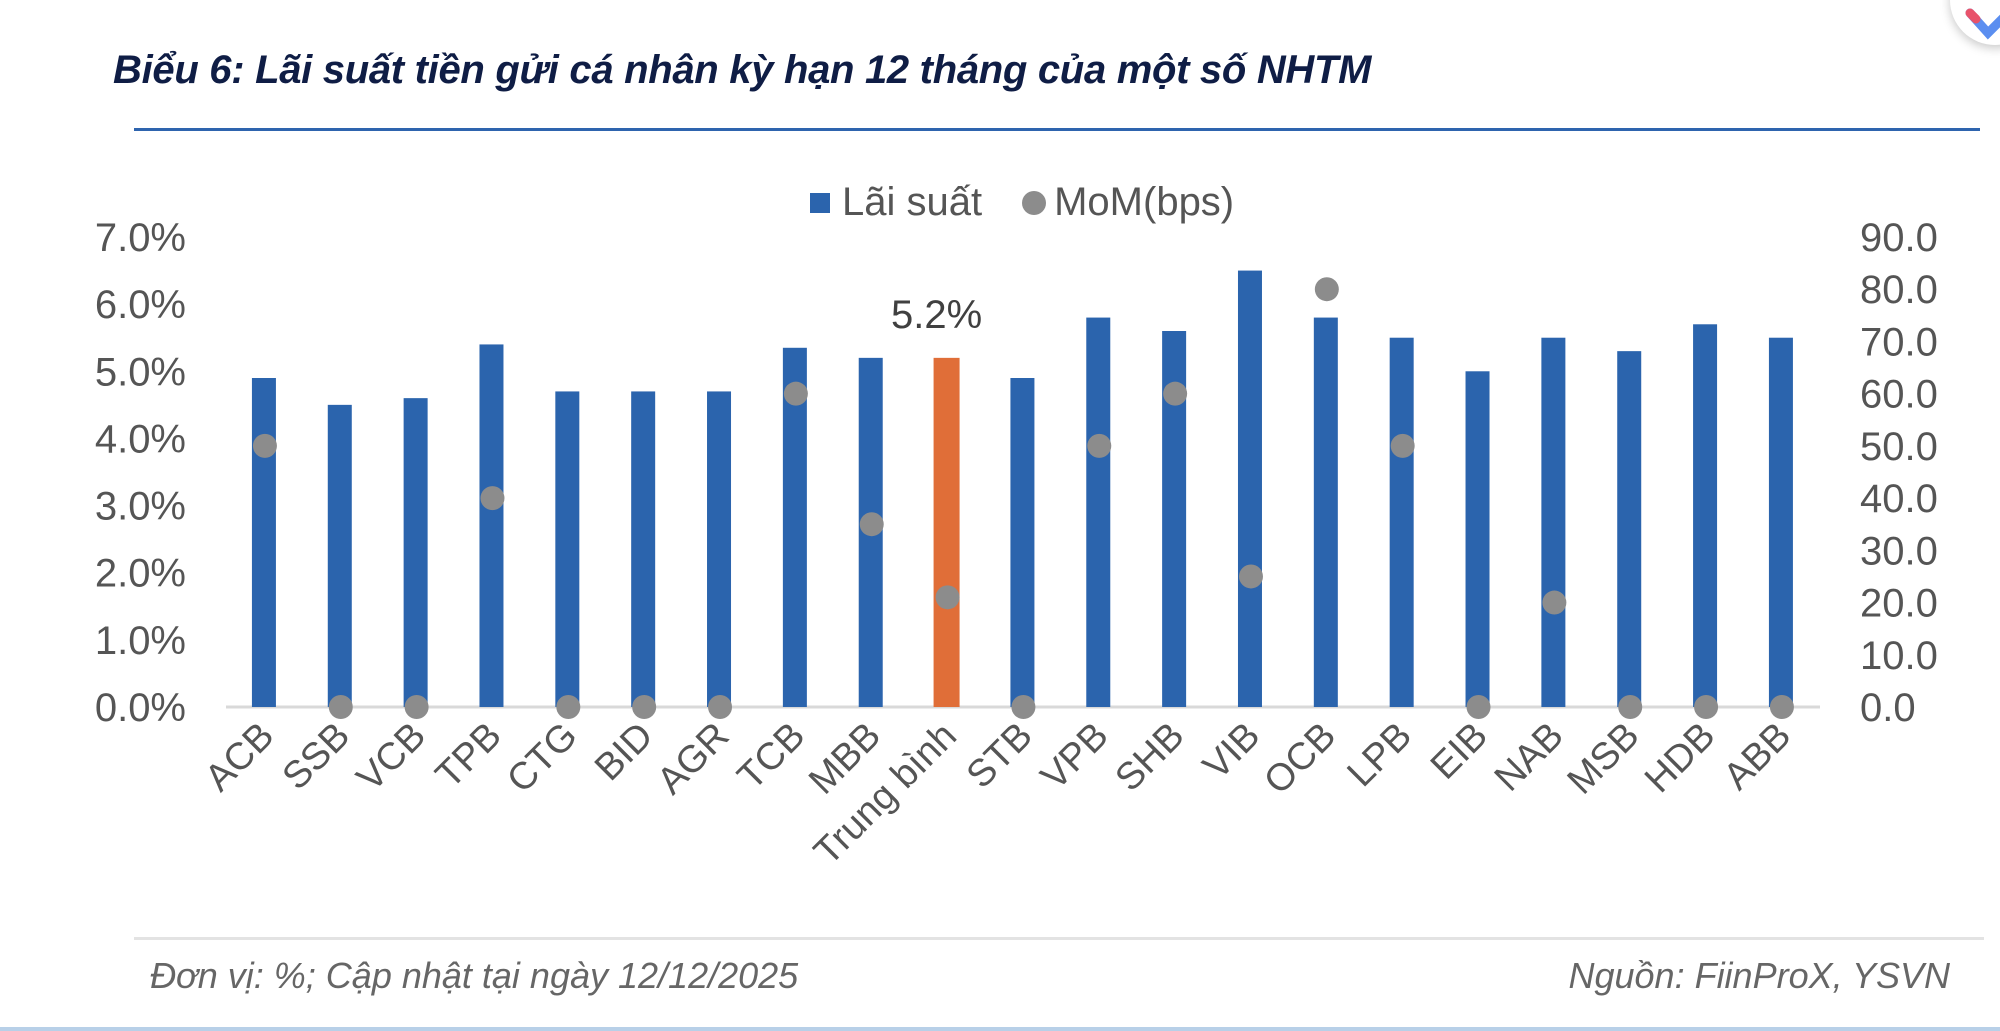 Image resolution: width=2000 pixels, height=1031 pixels. Describe the element at coordinates (1899, 395) in the screenshot. I see `right-tick-label: 60.0` at that location.